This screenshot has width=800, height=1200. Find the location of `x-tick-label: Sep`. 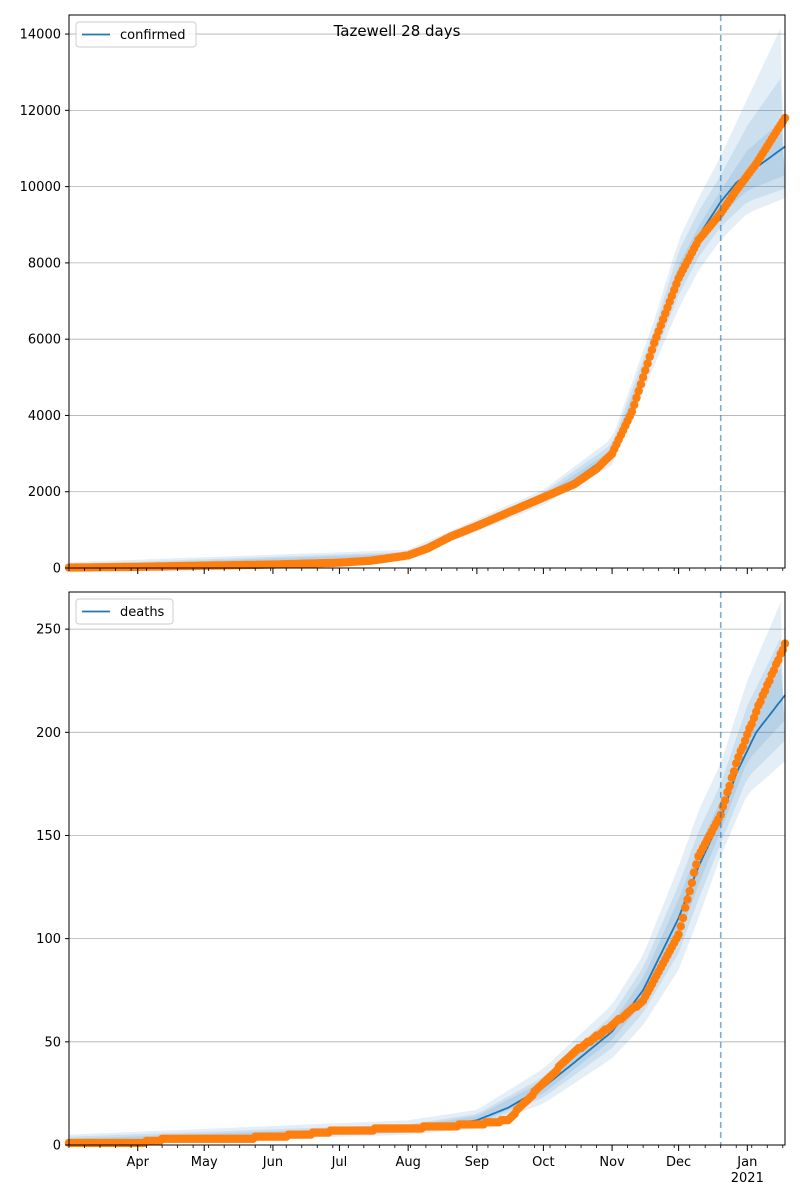

x-tick-label: Sep is located at coordinates (477, 1162).